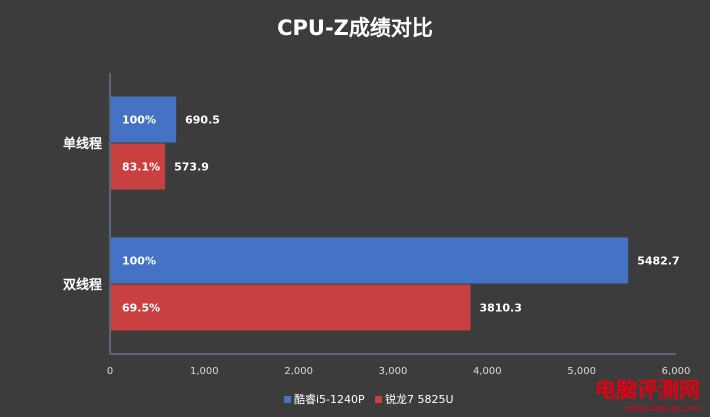 The image size is (710, 417). Describe the element at coordinates (369, 399) in the screenshot. I see `legend: 酷睿i5-1240P 锐龙7 5825U` at that location.